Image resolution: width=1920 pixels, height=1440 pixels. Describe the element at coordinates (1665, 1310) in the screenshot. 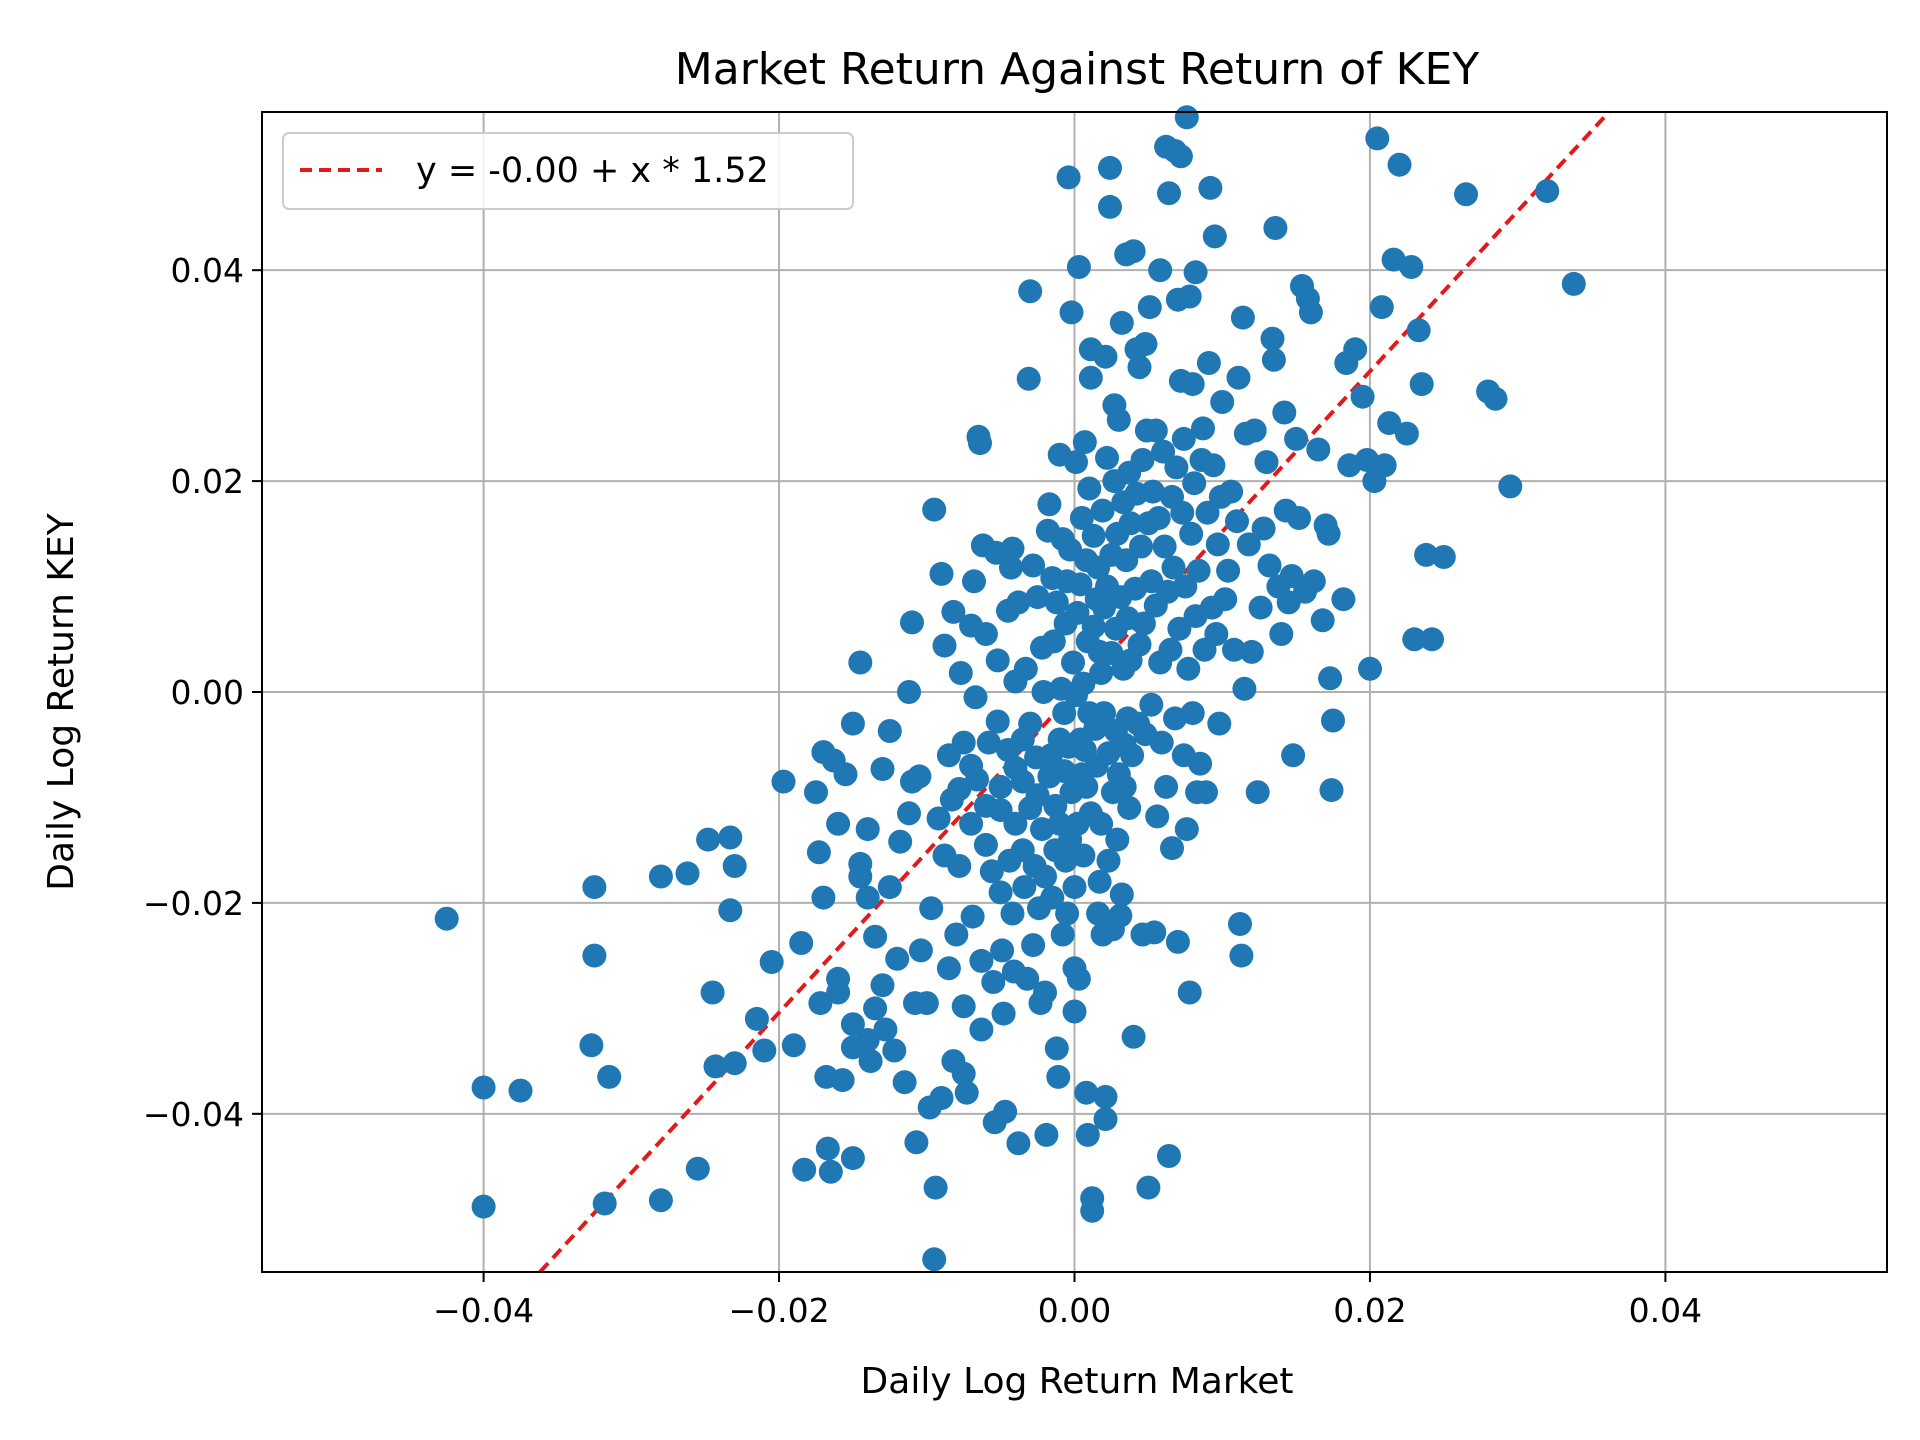

I see `x-tick-label: 0.04` at that location.